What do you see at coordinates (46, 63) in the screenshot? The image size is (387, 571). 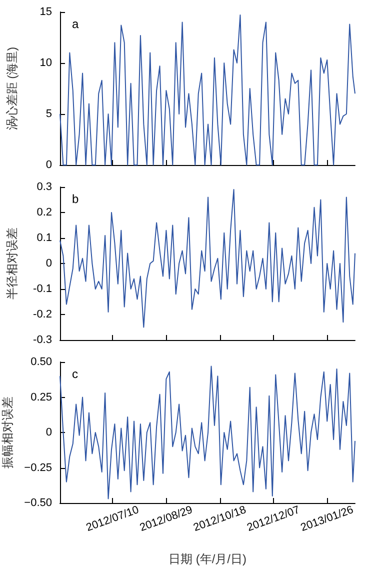 I see `y-tick-label: 10` at bounding box center [46, 63].